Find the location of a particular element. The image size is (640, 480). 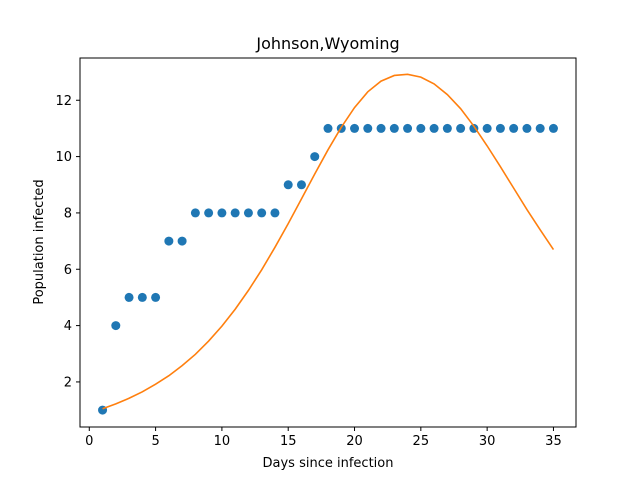

x-tick-label: 5 is located at coordinates (155, 441).